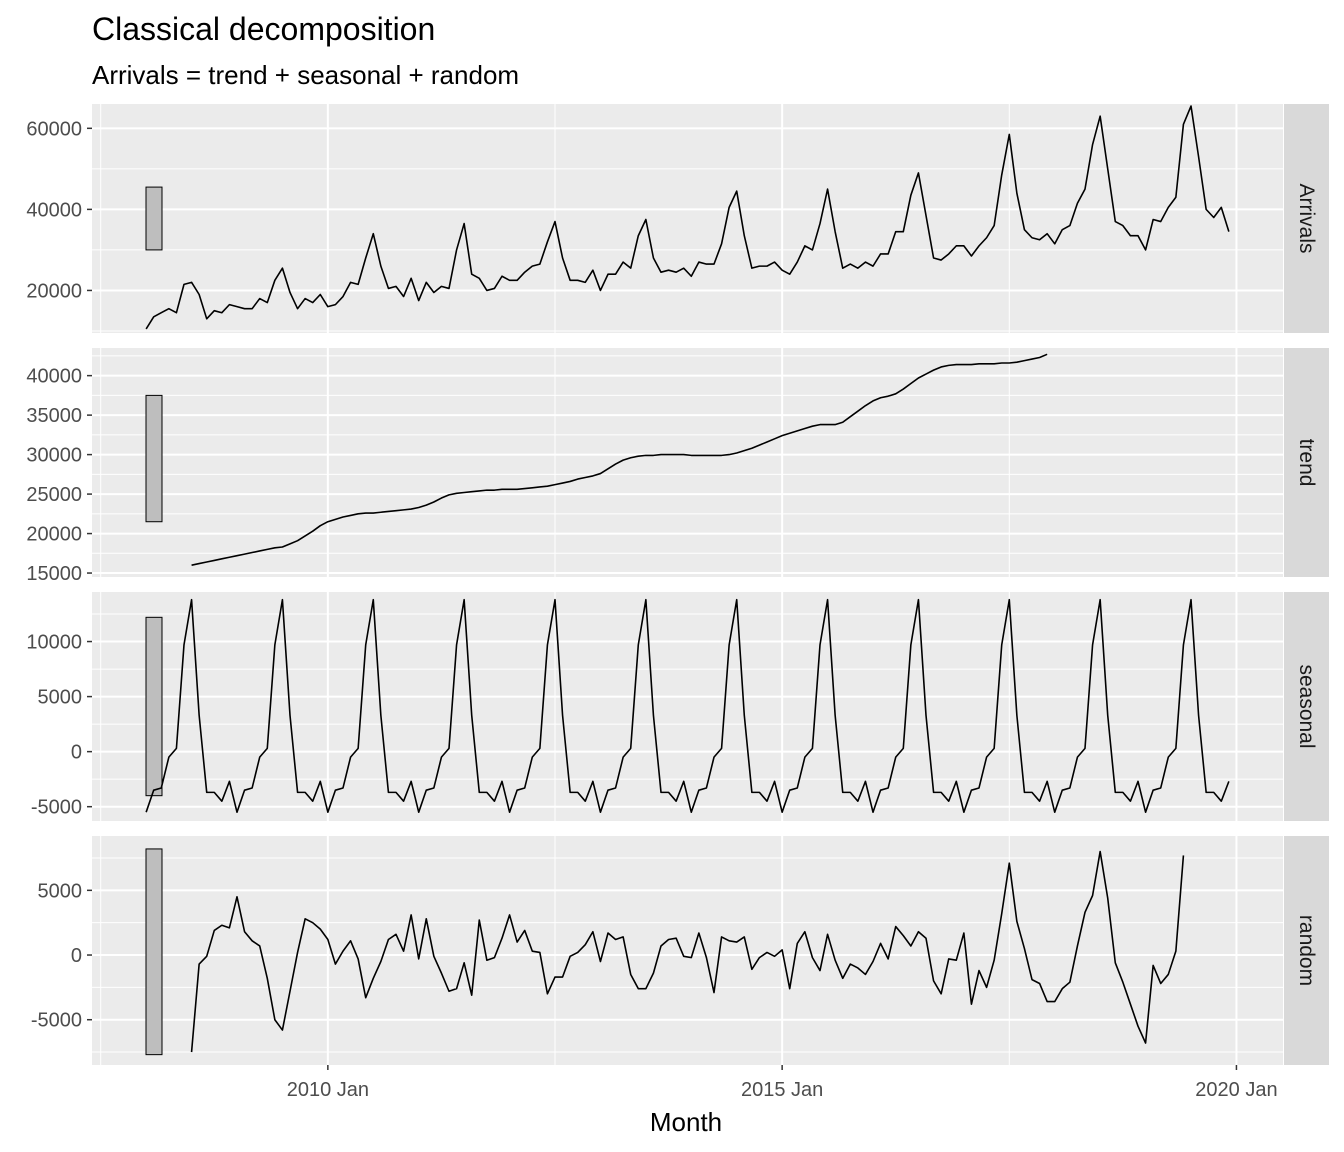  Describe the element at coordinates (782, 1090) in the screenshot. I see `x-tick-label: 2015 Jan` at that location.